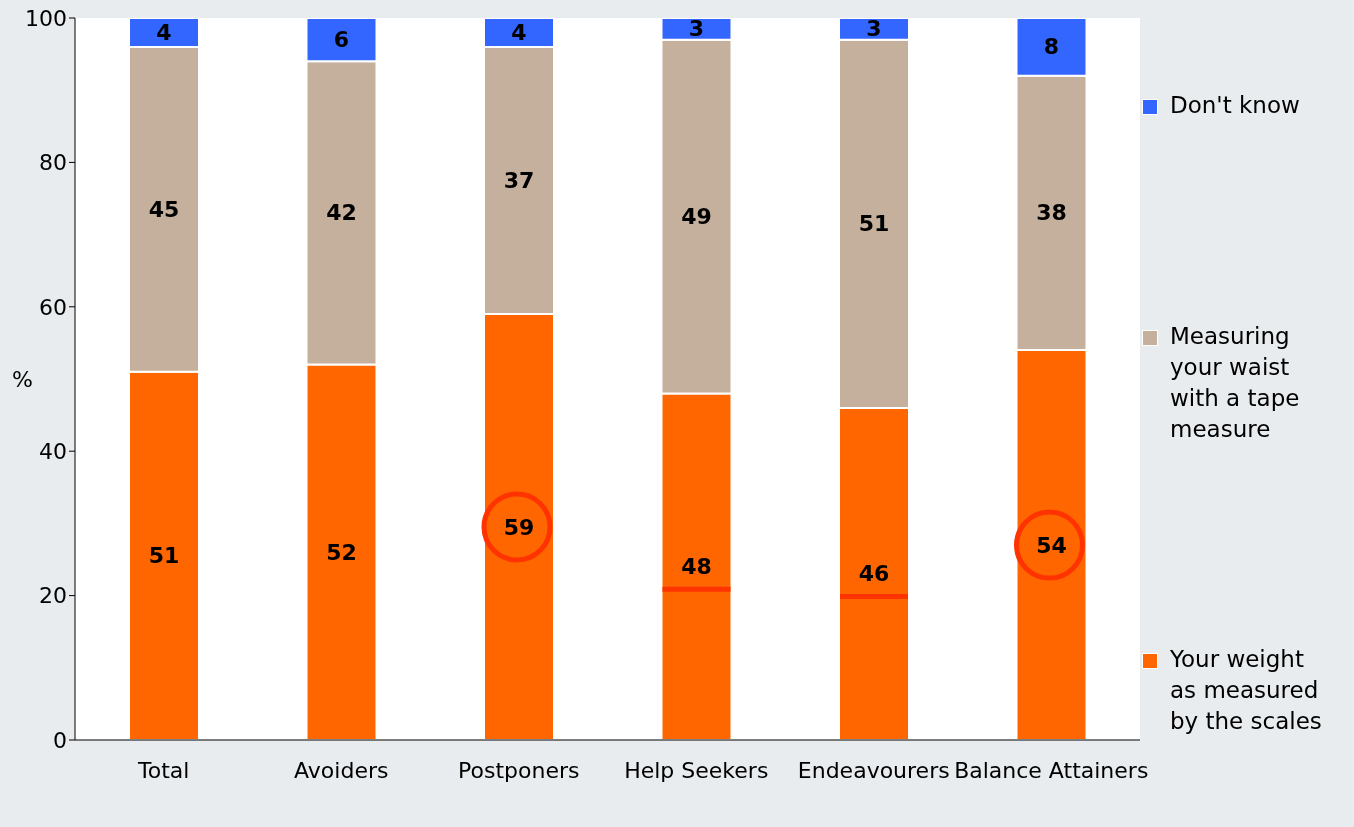  What do you see at coordinates (341, 40) in the screenshot?
I see `data-label: 6` at bounding box center [341, 40].